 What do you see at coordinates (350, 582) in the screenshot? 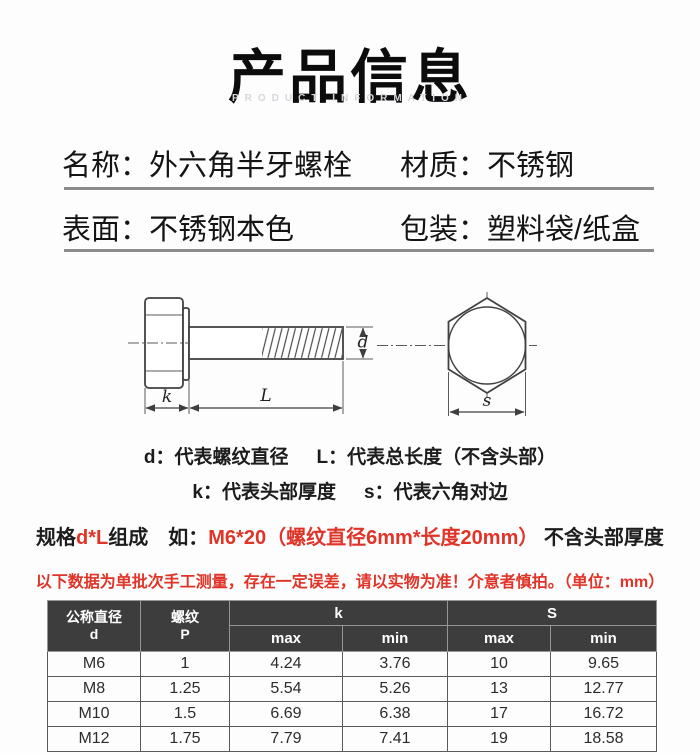
I see `measurement-notice: 以下数据为单批次手工测量，存在一定误差，请以实物为准！介意者慎拍。（单位：mm）` at bounding box center [350, 582].